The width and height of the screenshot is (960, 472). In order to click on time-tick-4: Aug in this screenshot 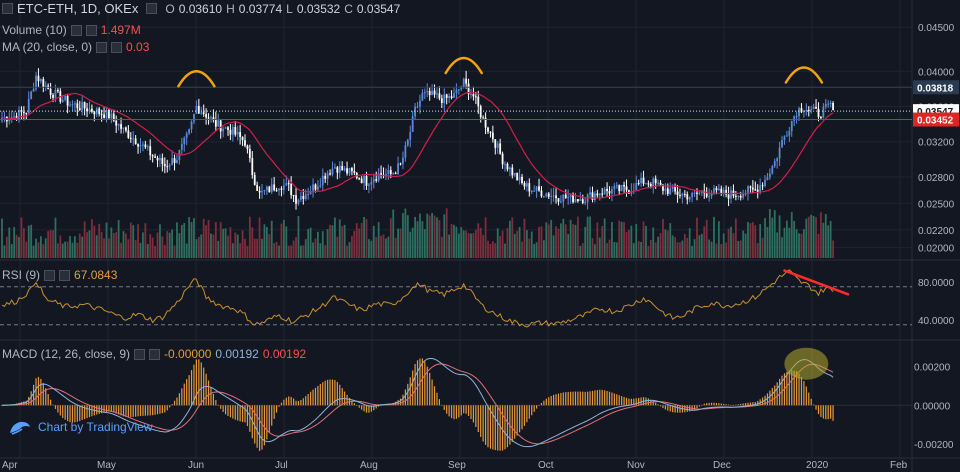, I will do `click(369, 465)`.